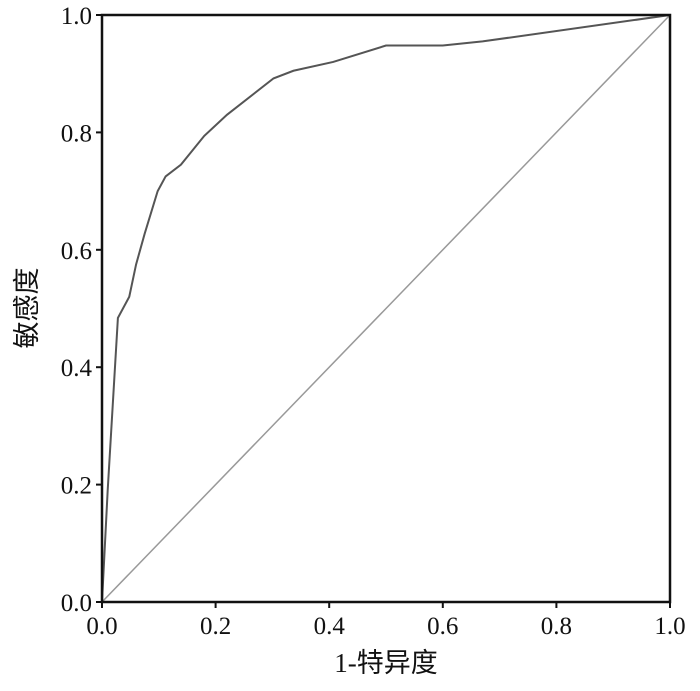 Image resolution: width=700 pixels, height=691 pixels. Describe the element at coordinates (76, 16) in the screenshot. I see `y-tick-label: 1.0` at that location.